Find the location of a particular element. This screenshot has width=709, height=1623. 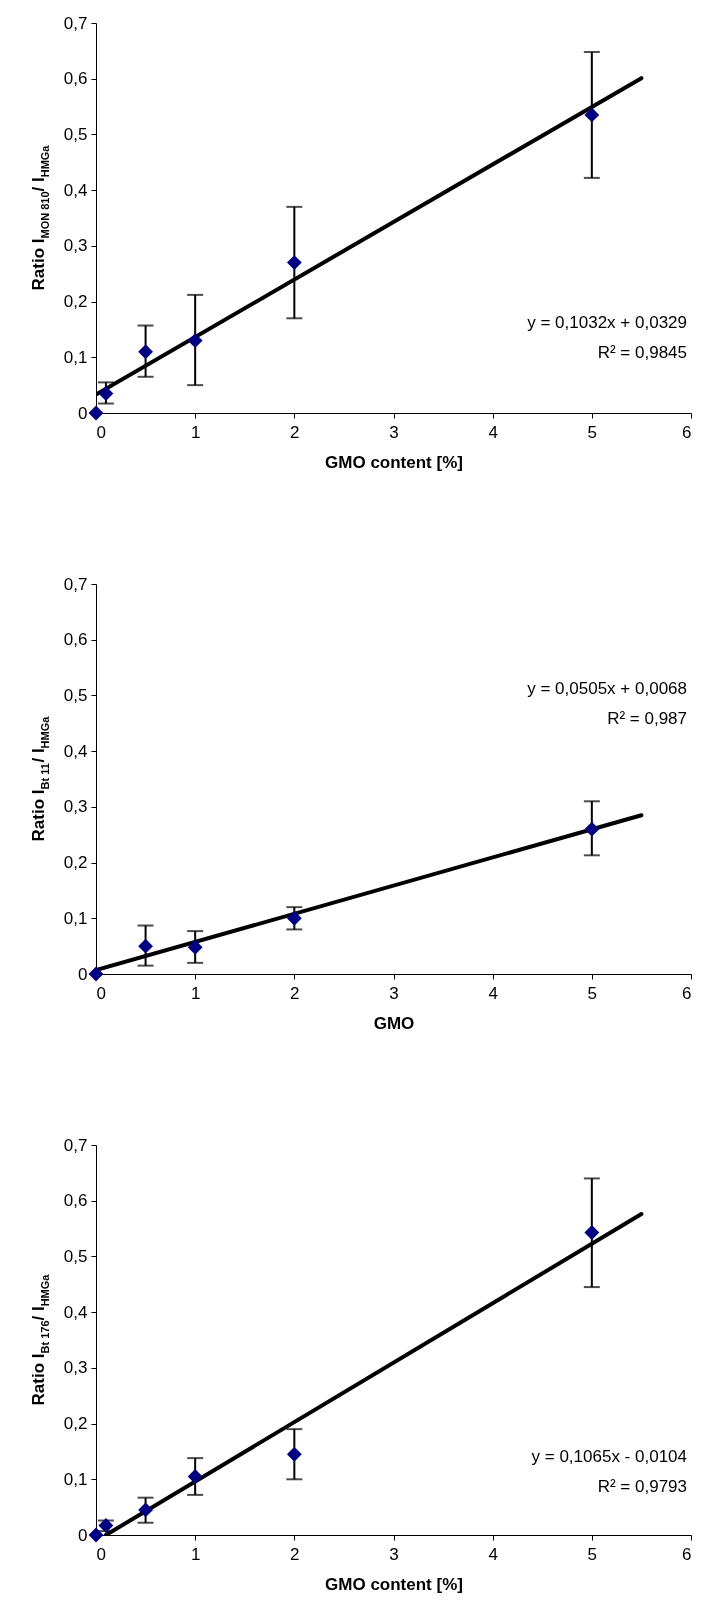

x-axis-title: GMO is located at coordinates (394, 1023).